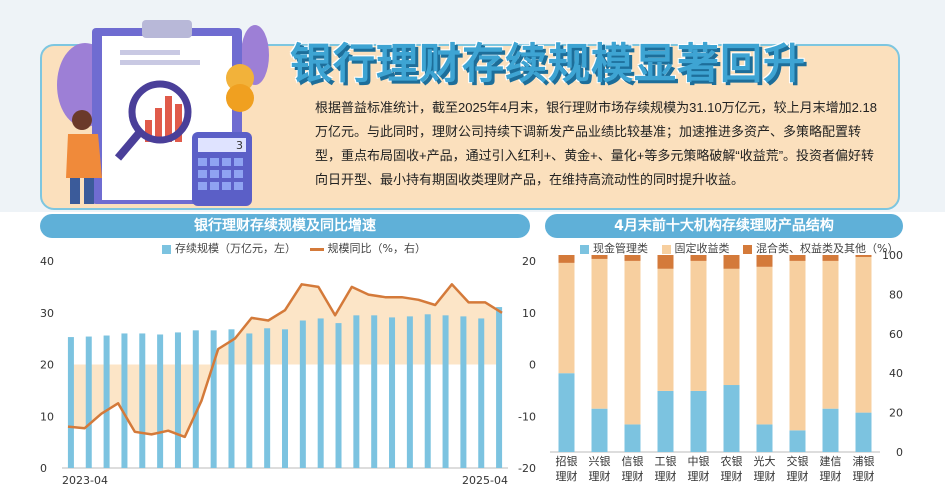 The height and width of the screenshot is (504, 945). I want to click on left-chart-legend: 存续规模（万亿元，左） 规模同比（%，右）, so click(299, 248).